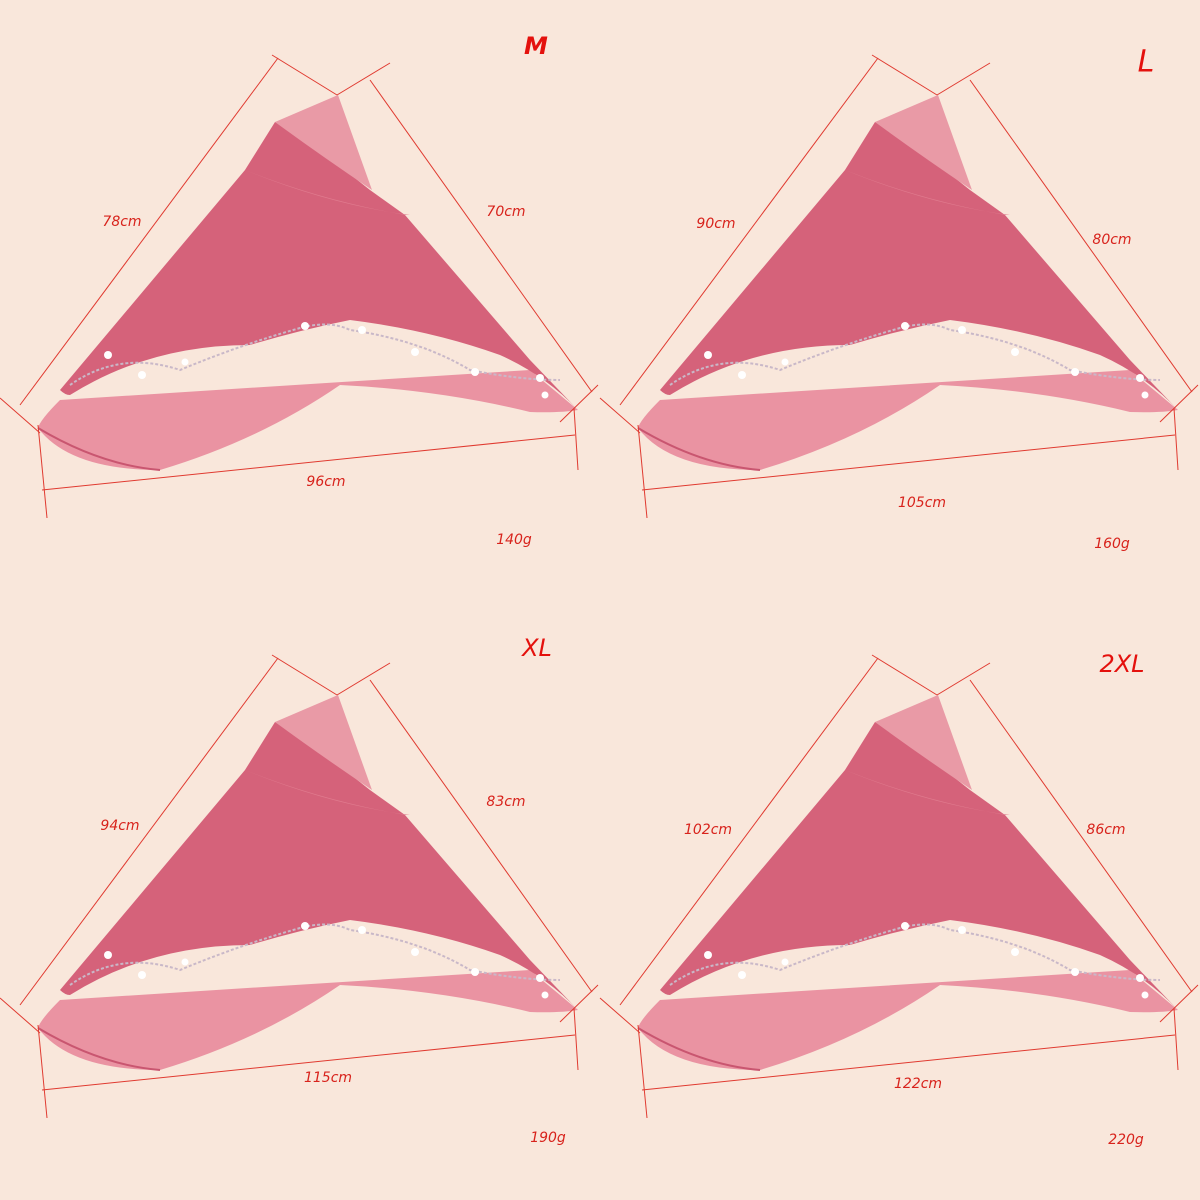 The image size is (1200, 1200). What do you see at coordinates (1122, 664) in the screenshot?
I see `size-label: 2XL` at bounding box center [1122, 664].